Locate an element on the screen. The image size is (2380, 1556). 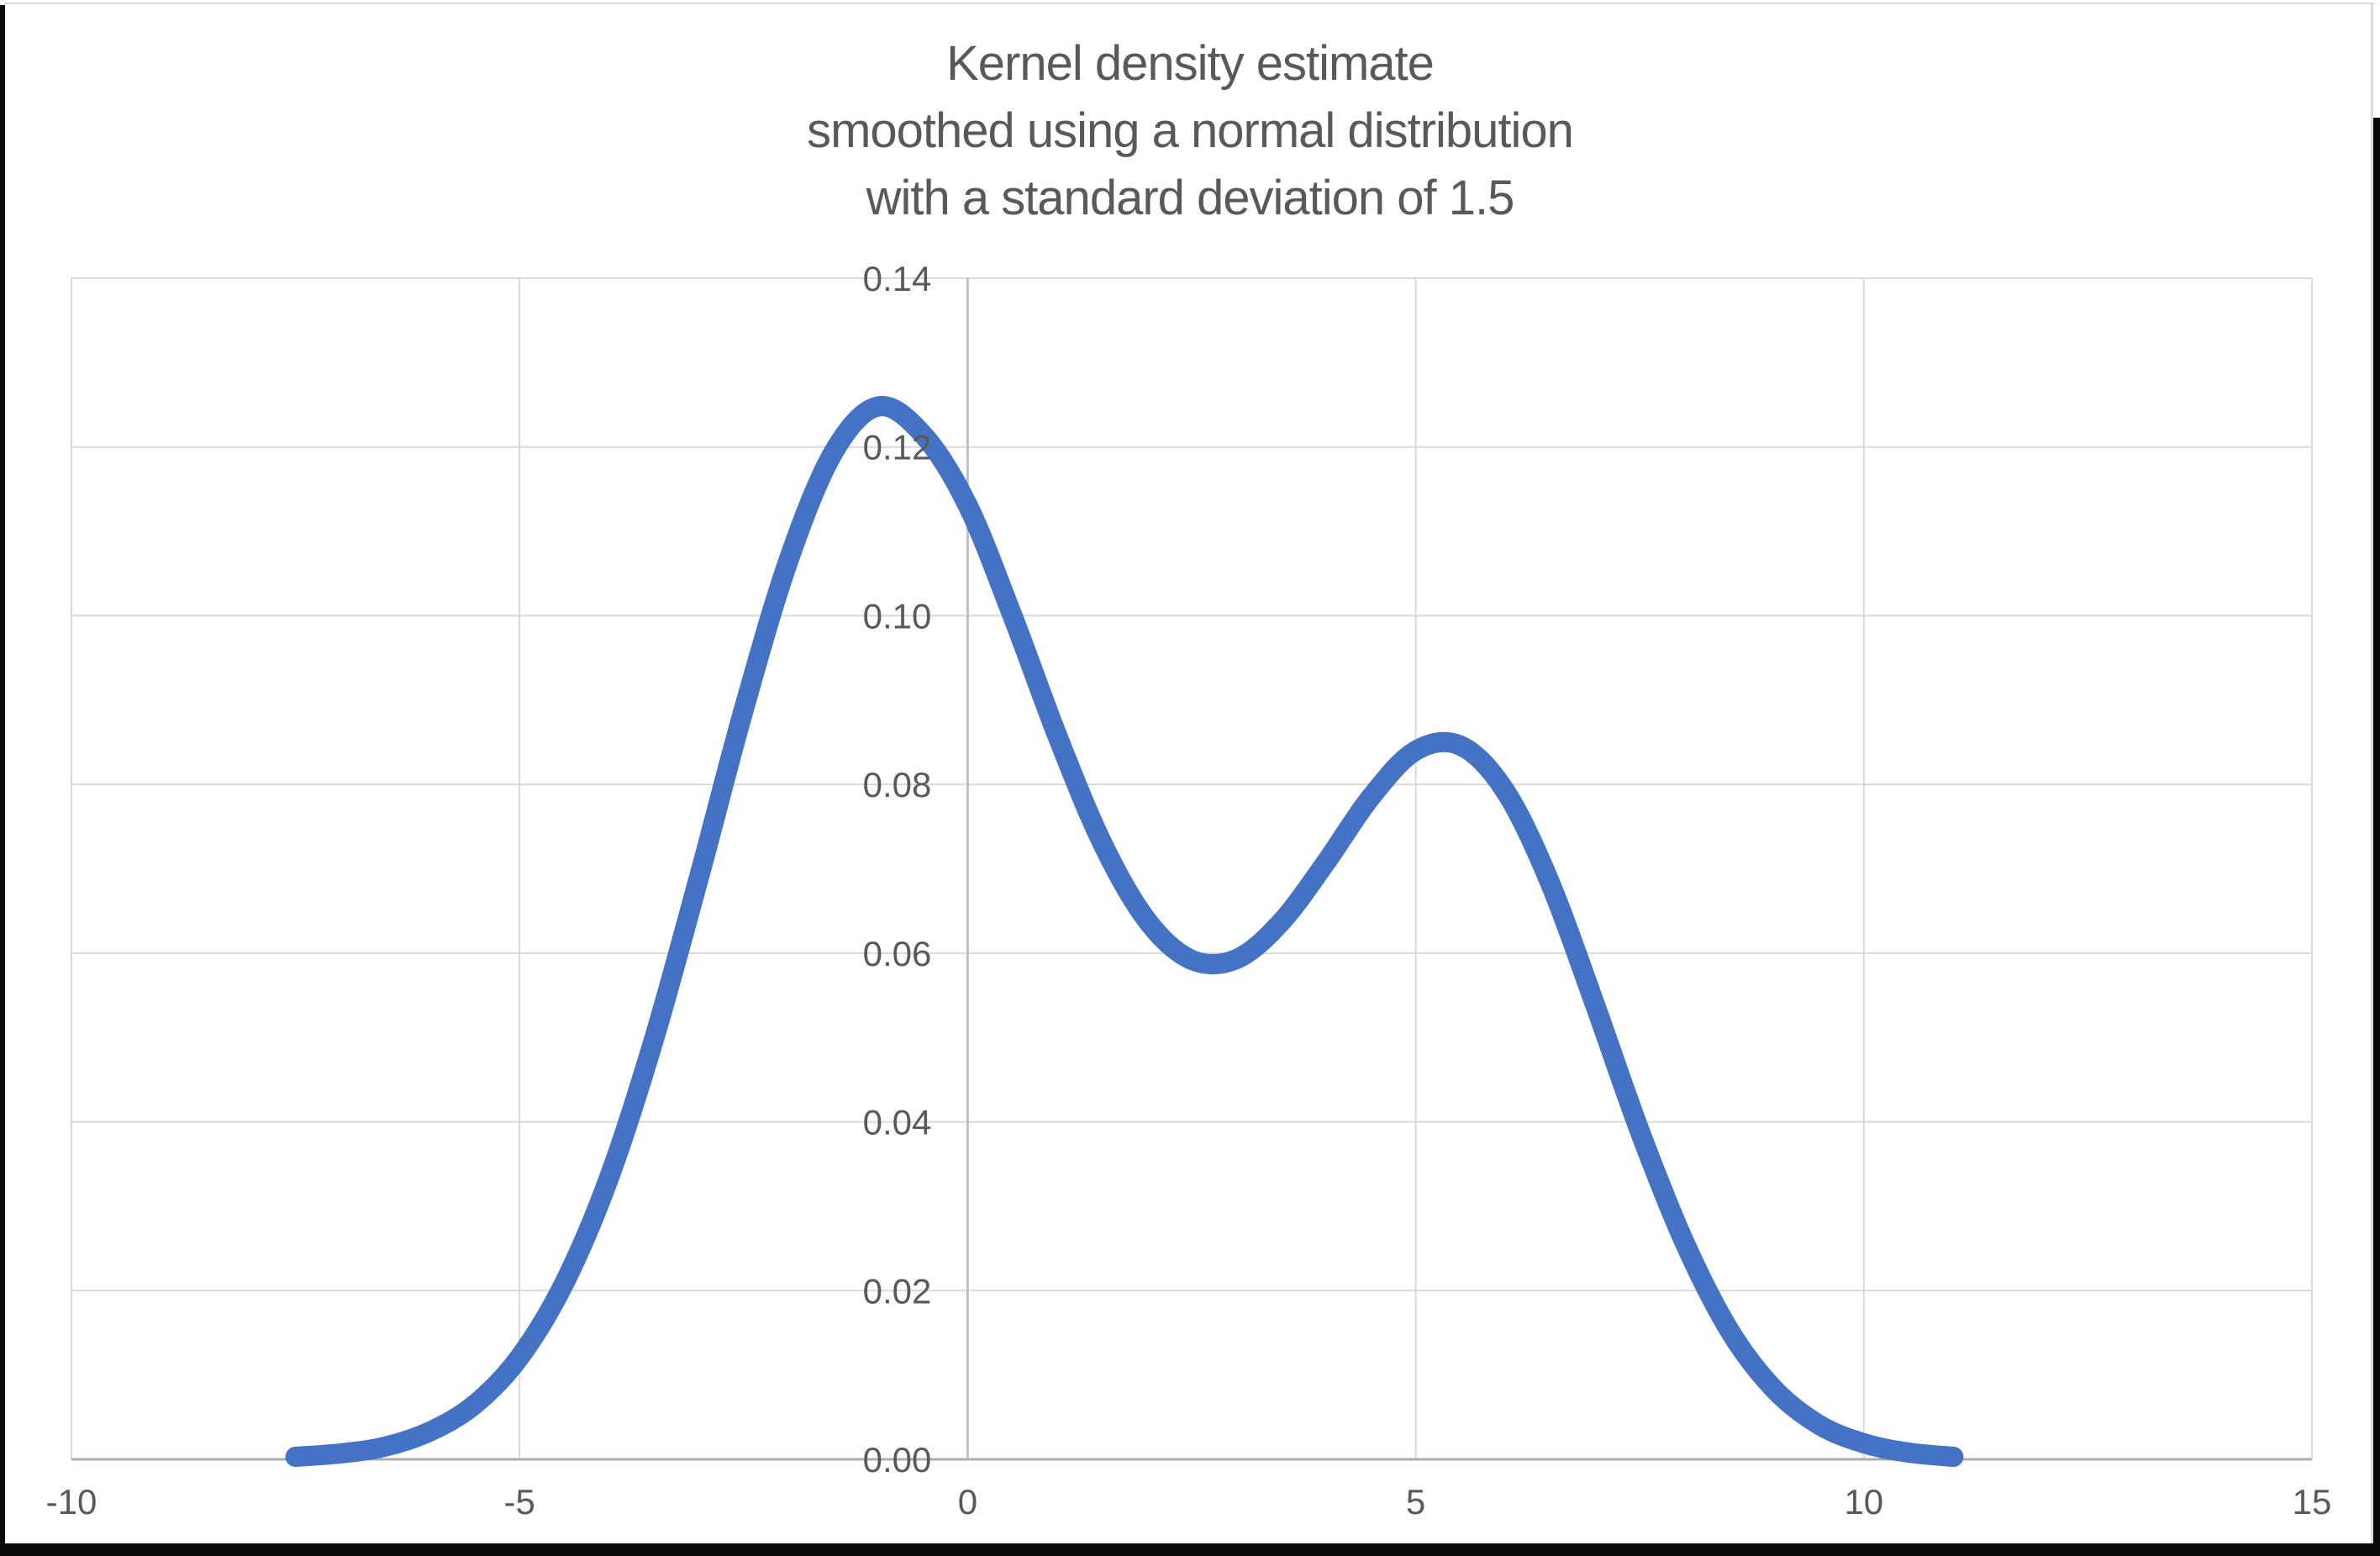
x-tick-label: -10 is located at coordinates (72, 1502).